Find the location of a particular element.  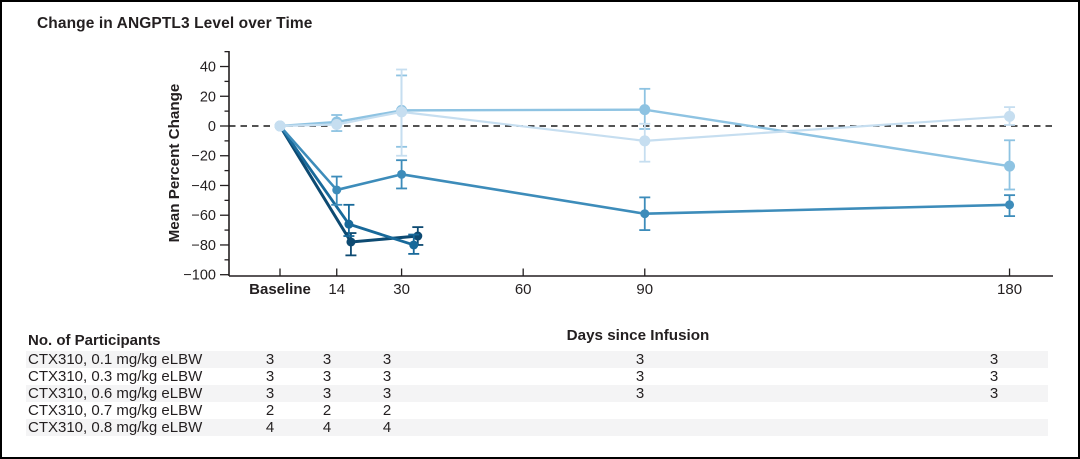

y-tick-label: −60 is located at coordinates (203, 216).